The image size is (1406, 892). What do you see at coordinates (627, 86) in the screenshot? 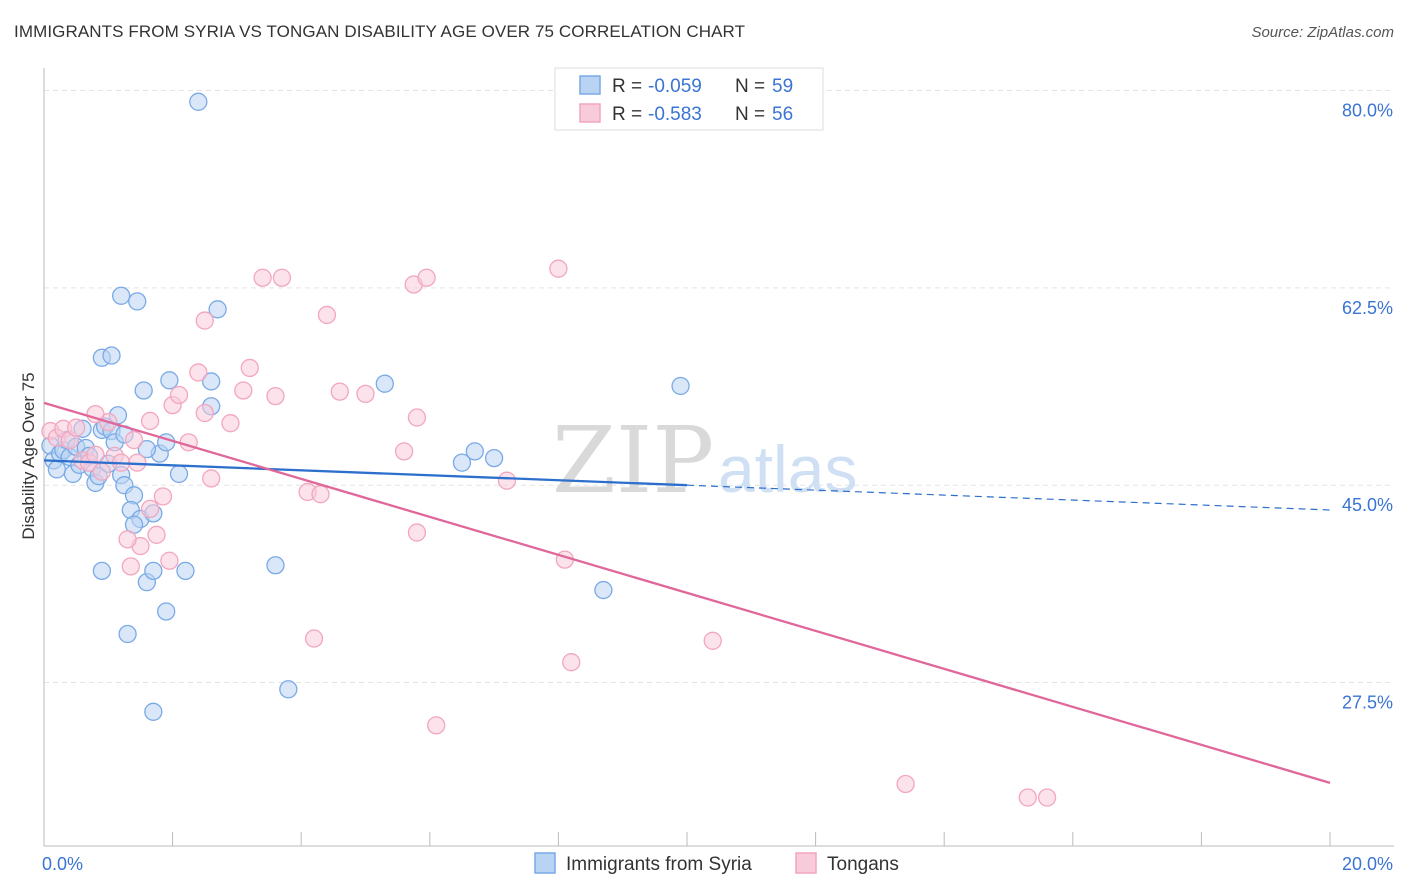
I see `legend-r-label-syria: R =` at bounding box center [627, 86].